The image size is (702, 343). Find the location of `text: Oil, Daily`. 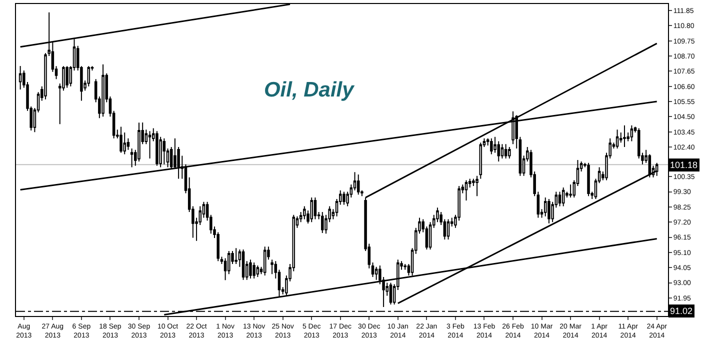

text: Oil, Daily is located at coordinates (310, 90).